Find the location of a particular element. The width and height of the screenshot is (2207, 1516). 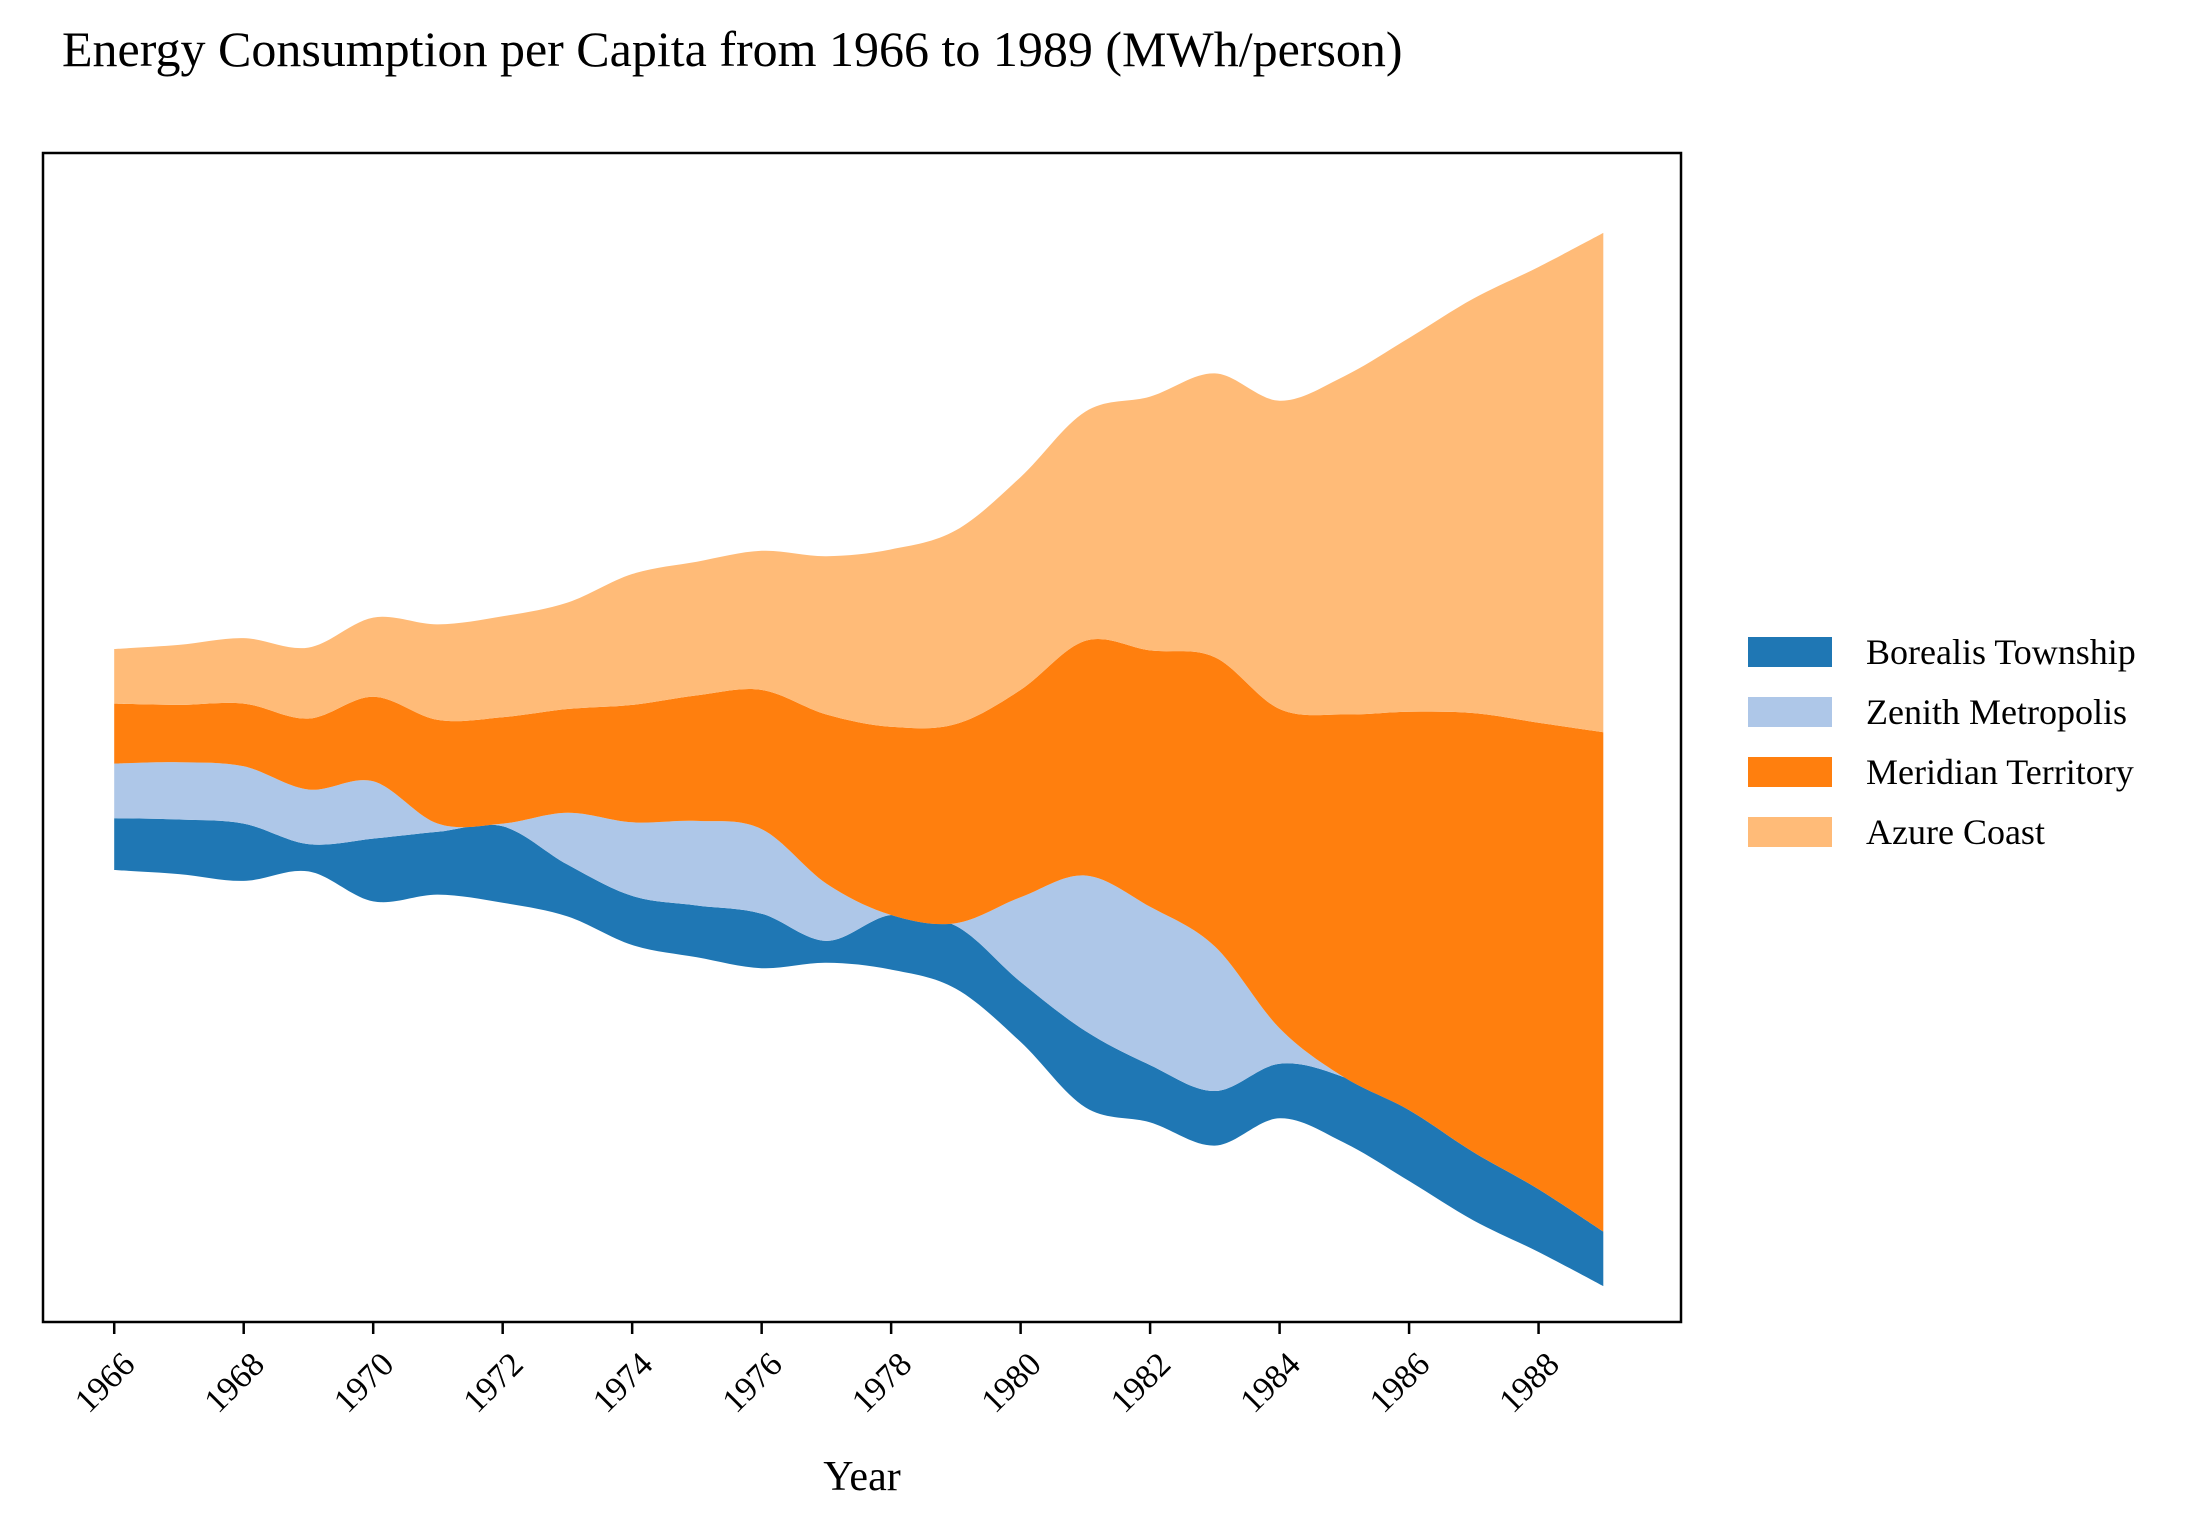

x-tick-label-1984: 1984 is located at coordinates (1270, 1383).